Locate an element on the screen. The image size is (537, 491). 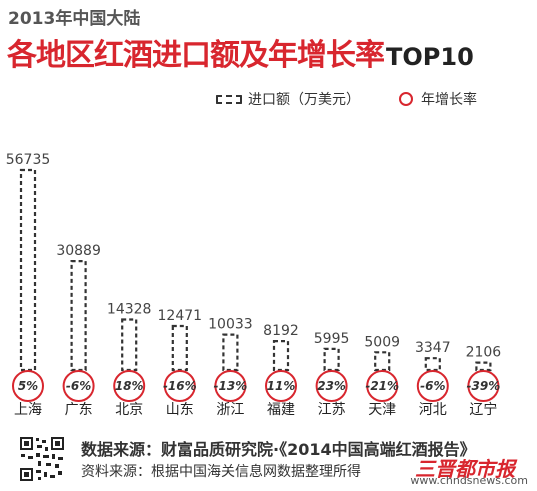
category-label: 浙江 is located at coordinates (230, 410).